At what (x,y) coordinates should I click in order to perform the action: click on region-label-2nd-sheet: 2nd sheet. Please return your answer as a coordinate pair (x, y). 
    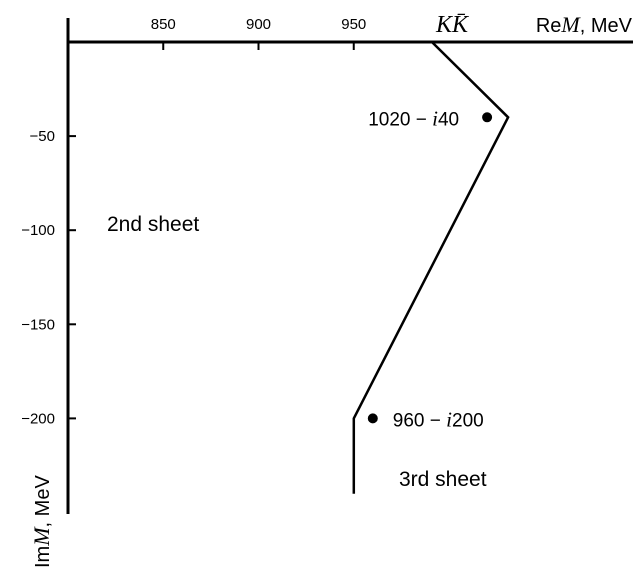
    Looking at the image, I should click on (153, 224).